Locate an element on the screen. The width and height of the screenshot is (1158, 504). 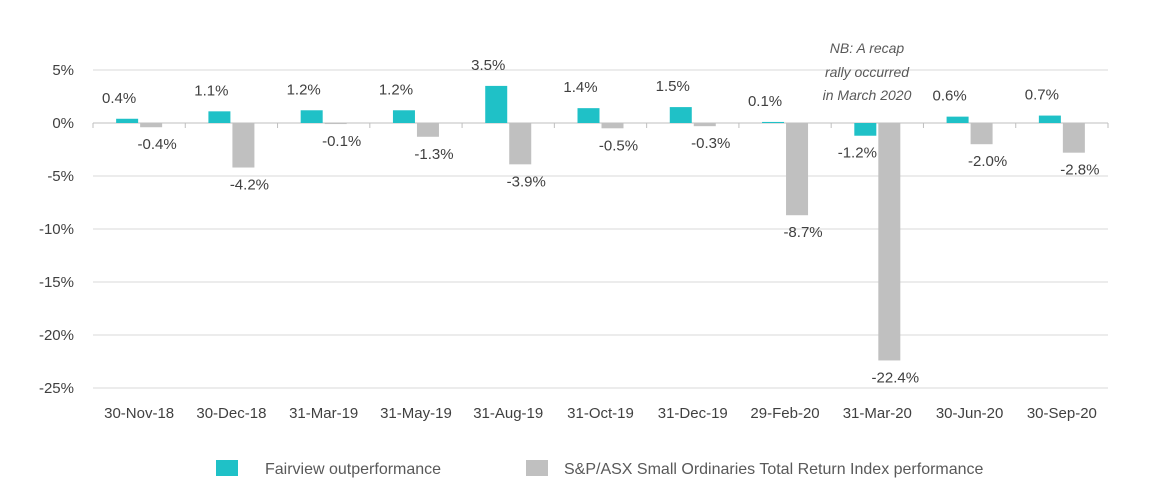
y-tick-label: -20% is located at coordinates (56, 335).